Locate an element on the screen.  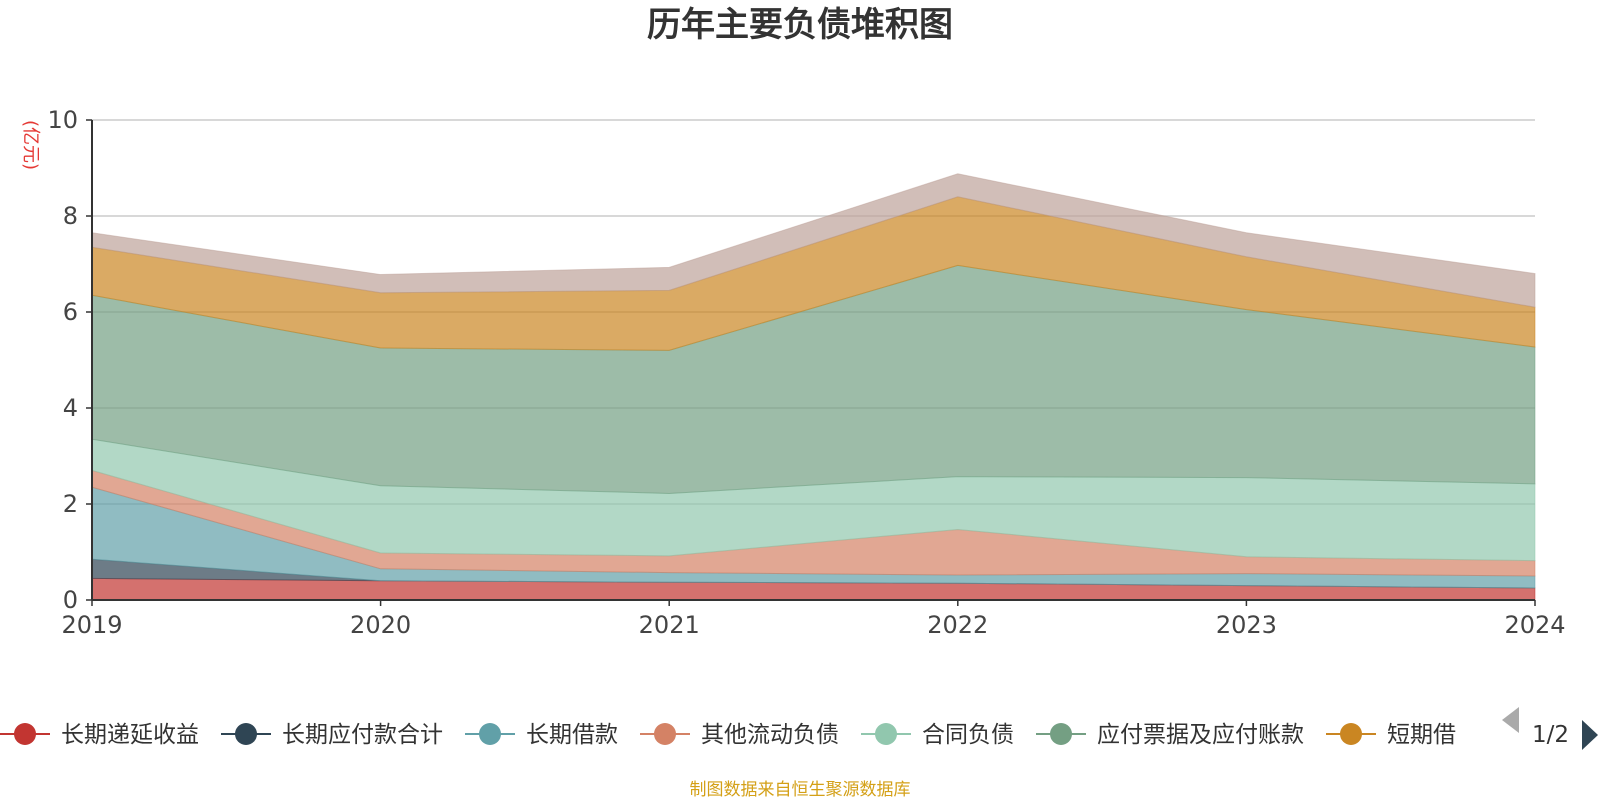
legend-label: 长期应付款合计 is located at coordinates (362, 735).